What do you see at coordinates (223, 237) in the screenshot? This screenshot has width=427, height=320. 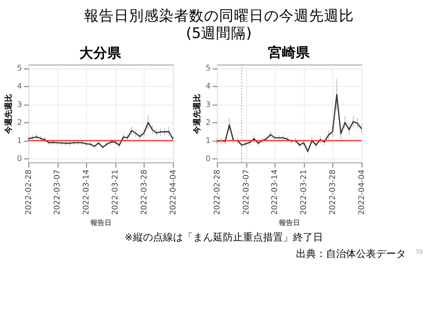 I see `text: ※縦の点線は「まん延防止重点措置」終了日` at bounding box center [223, 237].